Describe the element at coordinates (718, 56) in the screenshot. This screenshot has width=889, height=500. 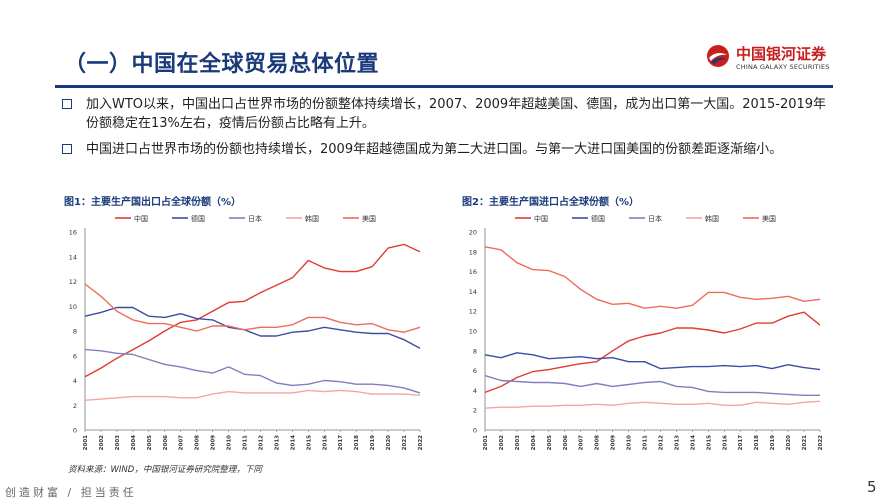
I see `galaxy-logo-icon` at that location.